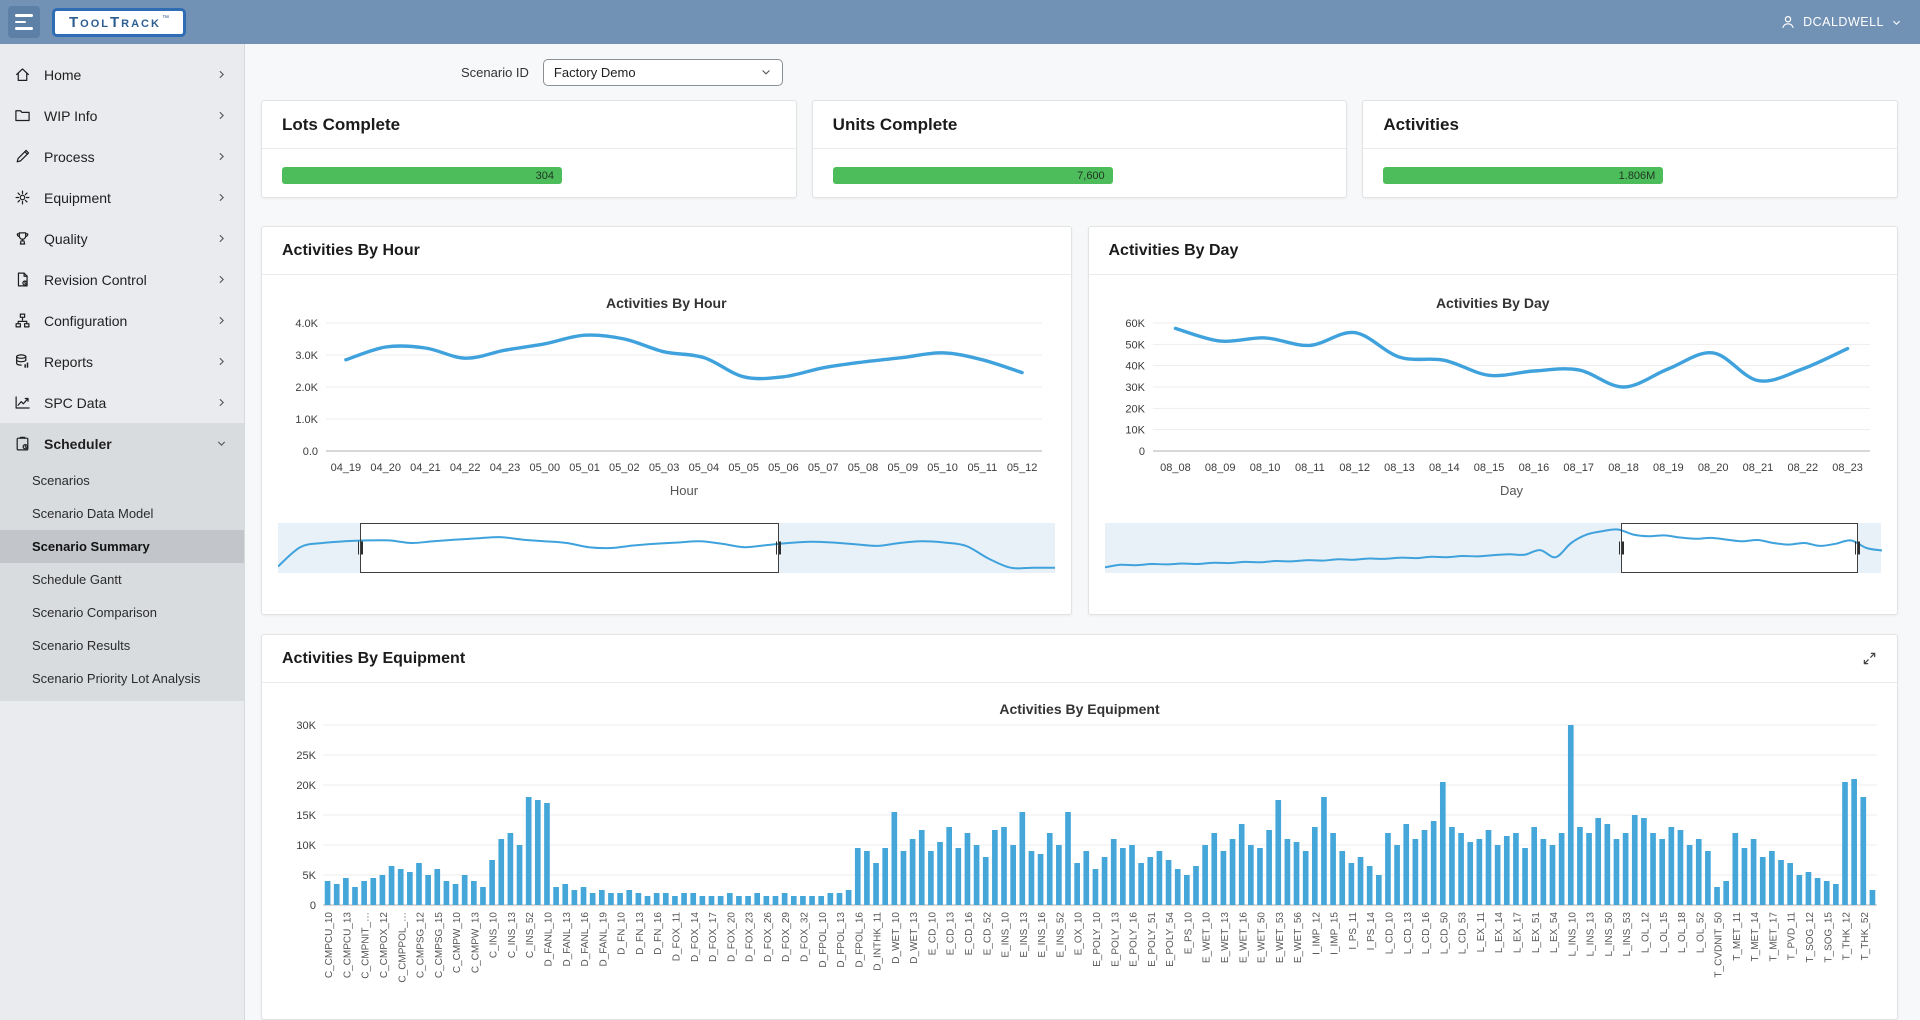 This screenshot has height=1020, width=1920. Describe the element at coordinates (77, 579) in the screenshot. I see `sidebar-subitem-schedule-gantt: Schedule Gantt` at that location.